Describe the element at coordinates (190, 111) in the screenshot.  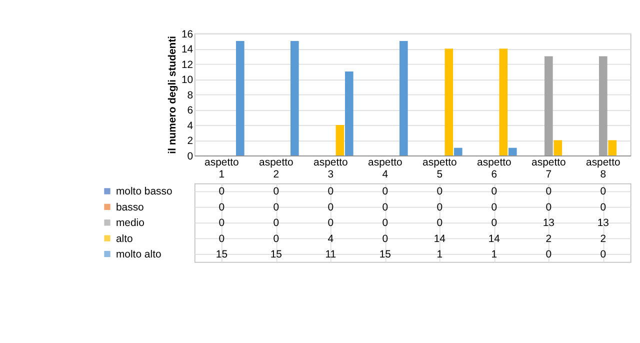
I see `y-tick-label: 6` at that location.